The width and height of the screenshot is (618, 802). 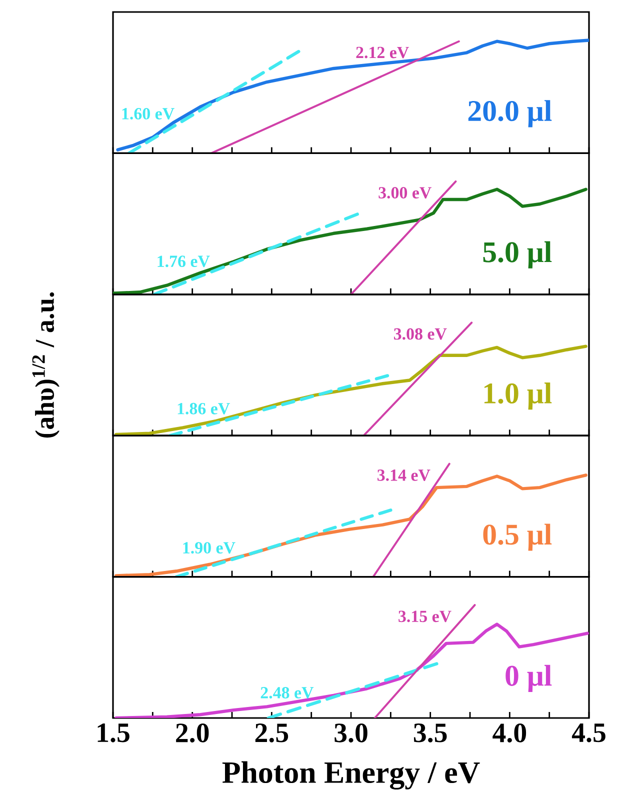 What do you see at coordinates (351, 775) in the screenshot?
I see `x-axis-title: Photon Energy / eV` at bounding box center [351, 775].